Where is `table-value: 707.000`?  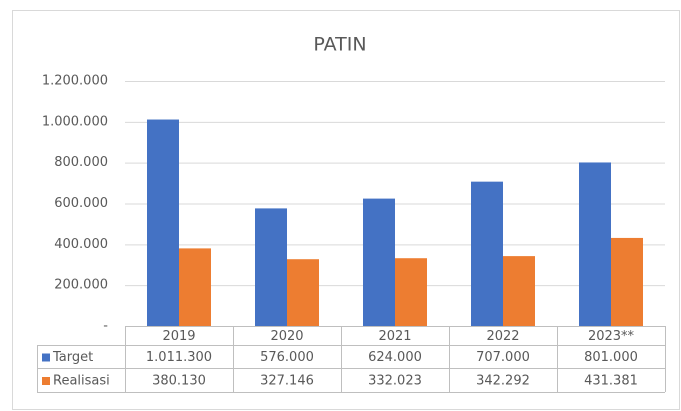 table-value: 707.000 is located at coordinates (503, 357).